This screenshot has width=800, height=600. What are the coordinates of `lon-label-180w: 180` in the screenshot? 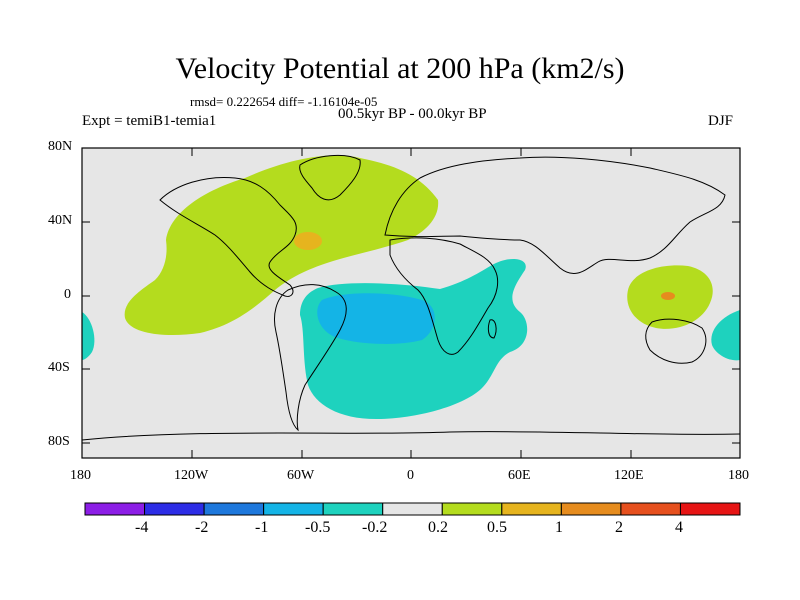 It's located at (80, 475).